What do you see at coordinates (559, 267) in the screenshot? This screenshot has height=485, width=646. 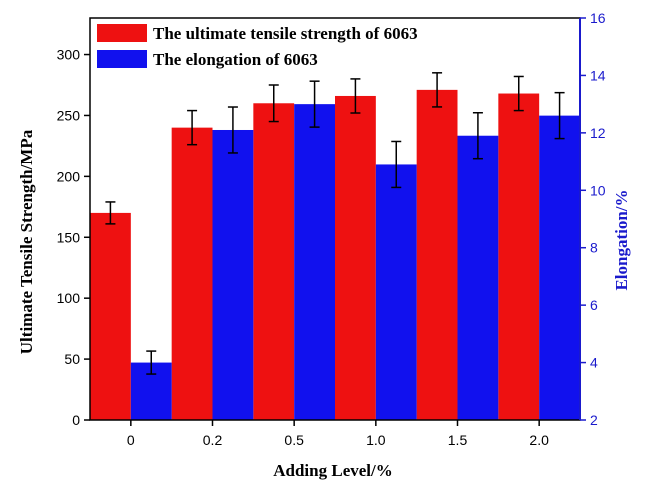 I see `elongation-bar-2.0` at bounding box center [559, 267].